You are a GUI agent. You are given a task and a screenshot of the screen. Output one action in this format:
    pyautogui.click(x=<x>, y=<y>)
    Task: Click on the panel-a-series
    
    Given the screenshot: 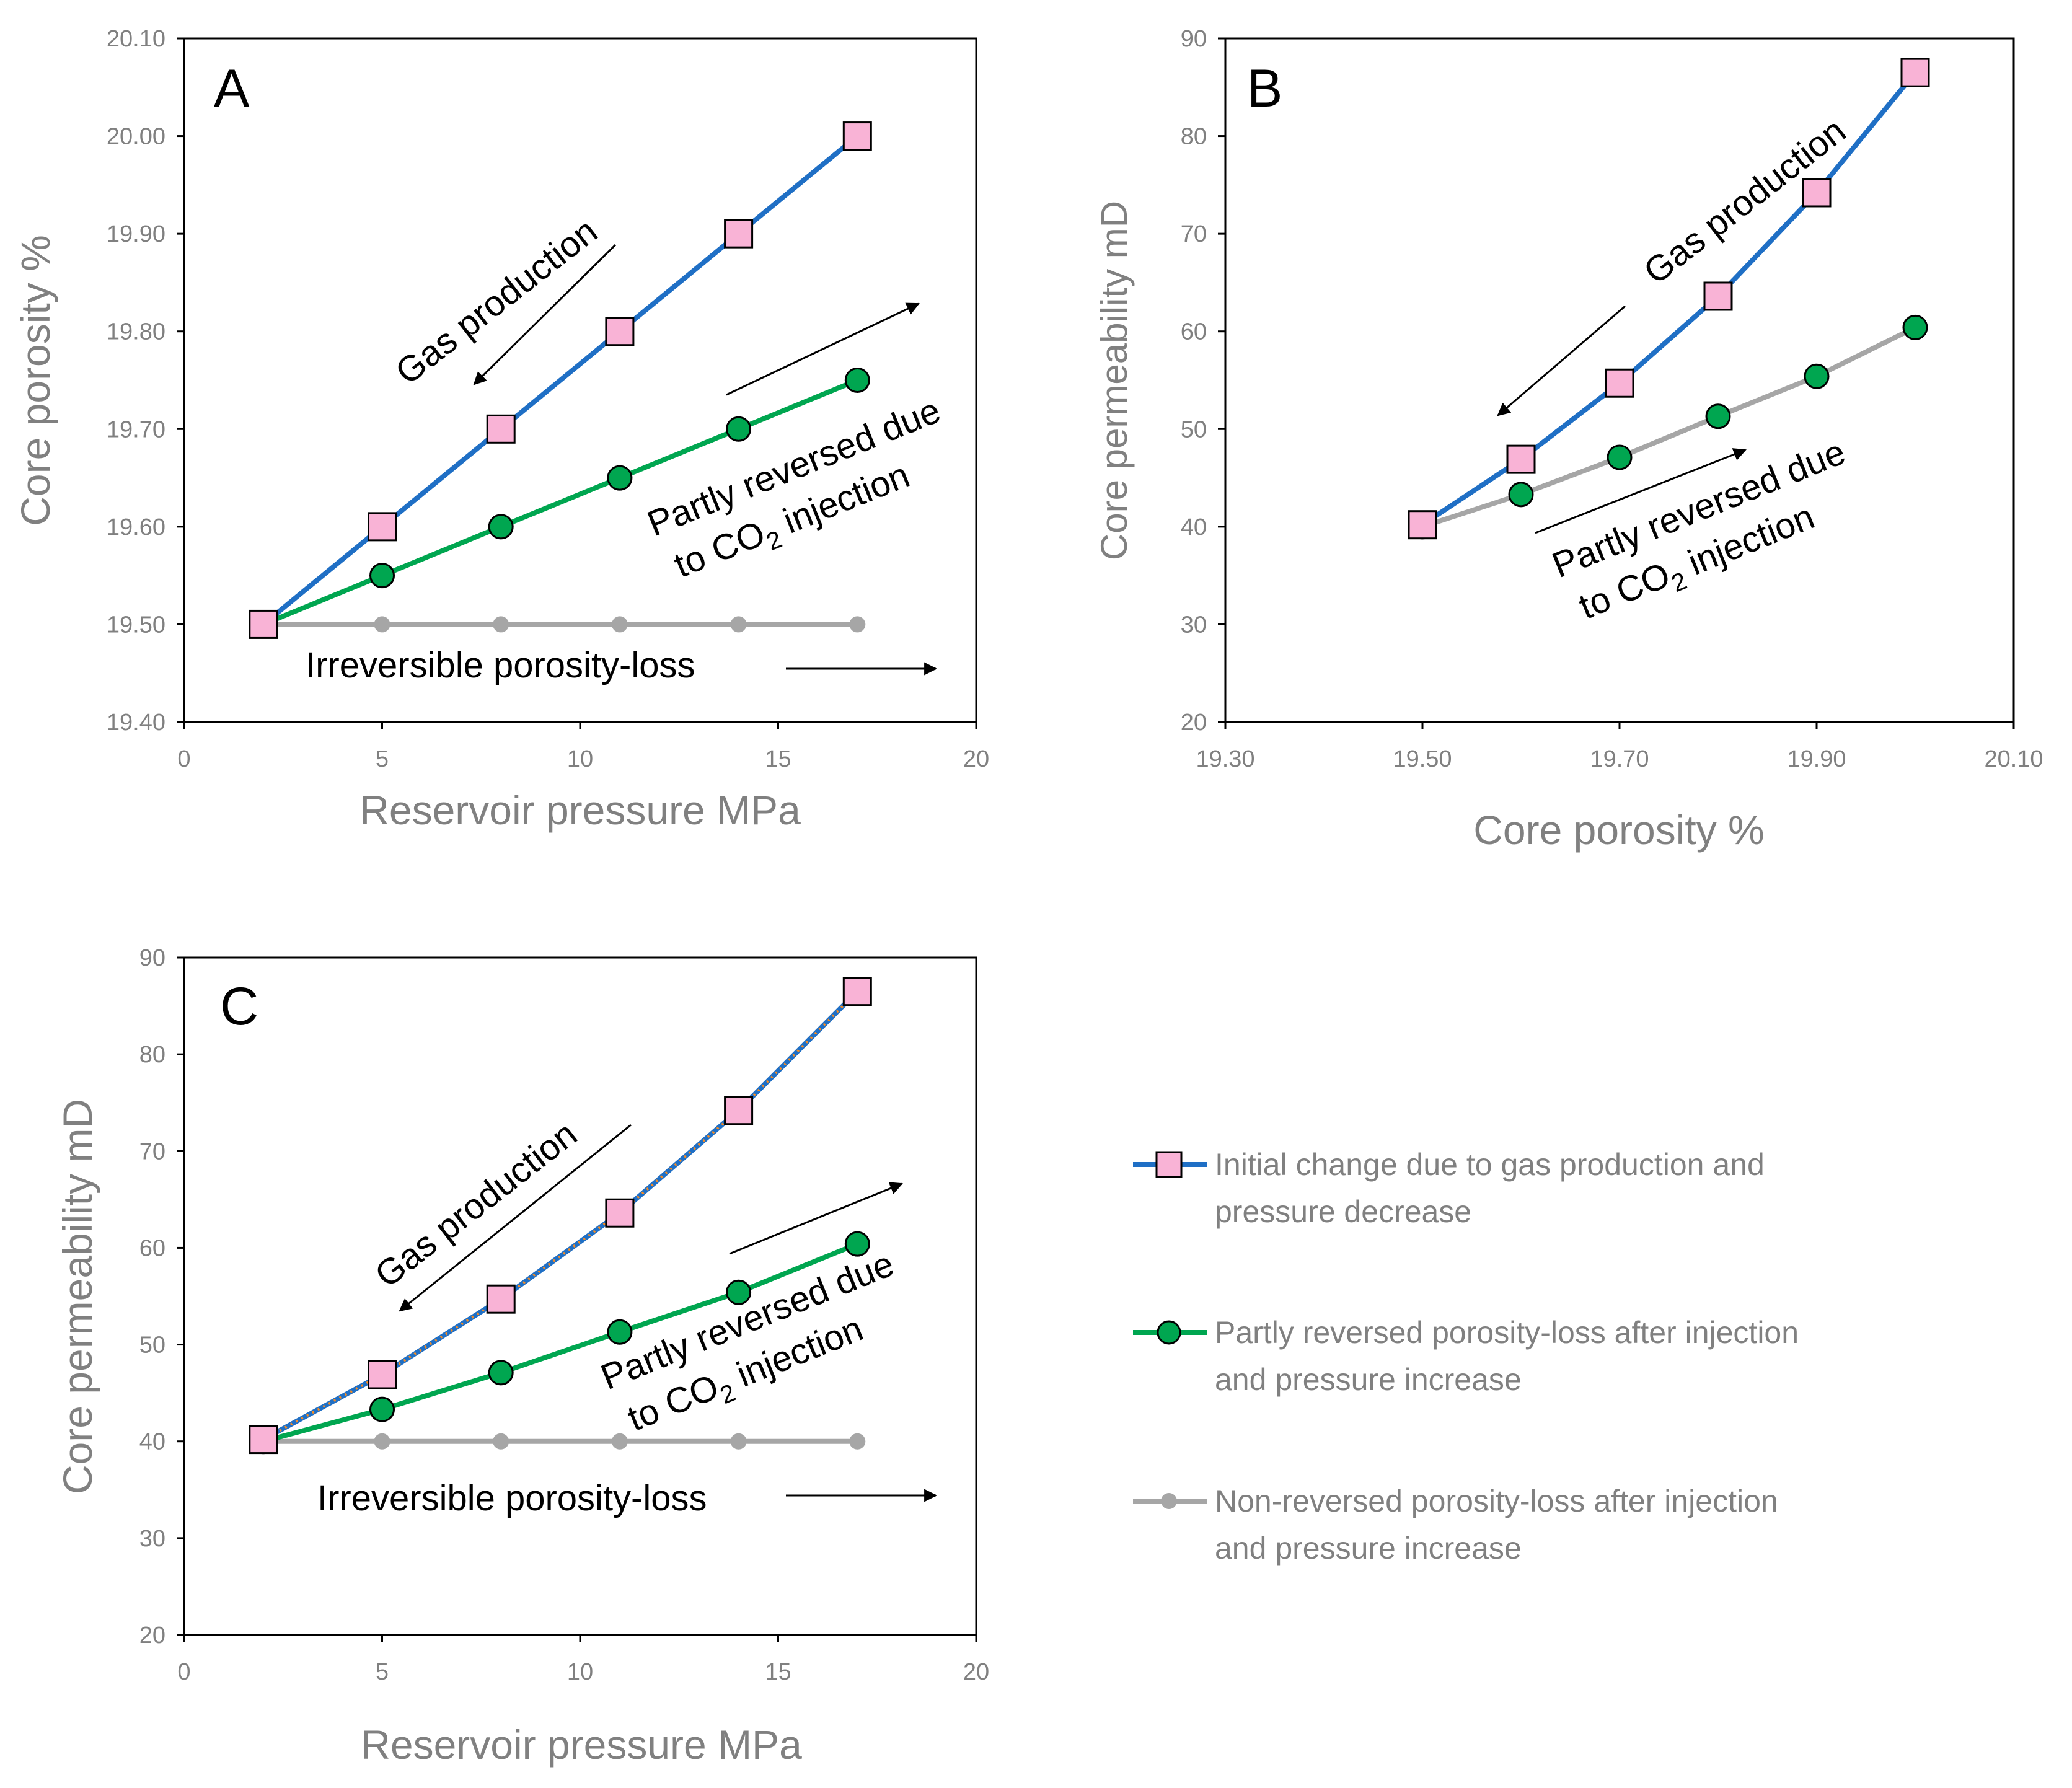 What is the action you would take?
    pyautogui.click(x=560, y=380)
    